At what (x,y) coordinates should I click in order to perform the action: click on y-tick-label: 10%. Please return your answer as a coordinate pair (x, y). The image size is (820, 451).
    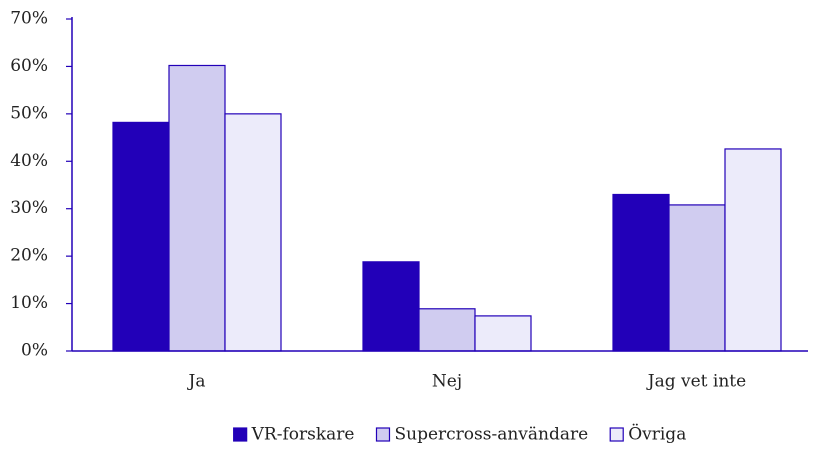
    Looking at the image, I should click on (29, 303).